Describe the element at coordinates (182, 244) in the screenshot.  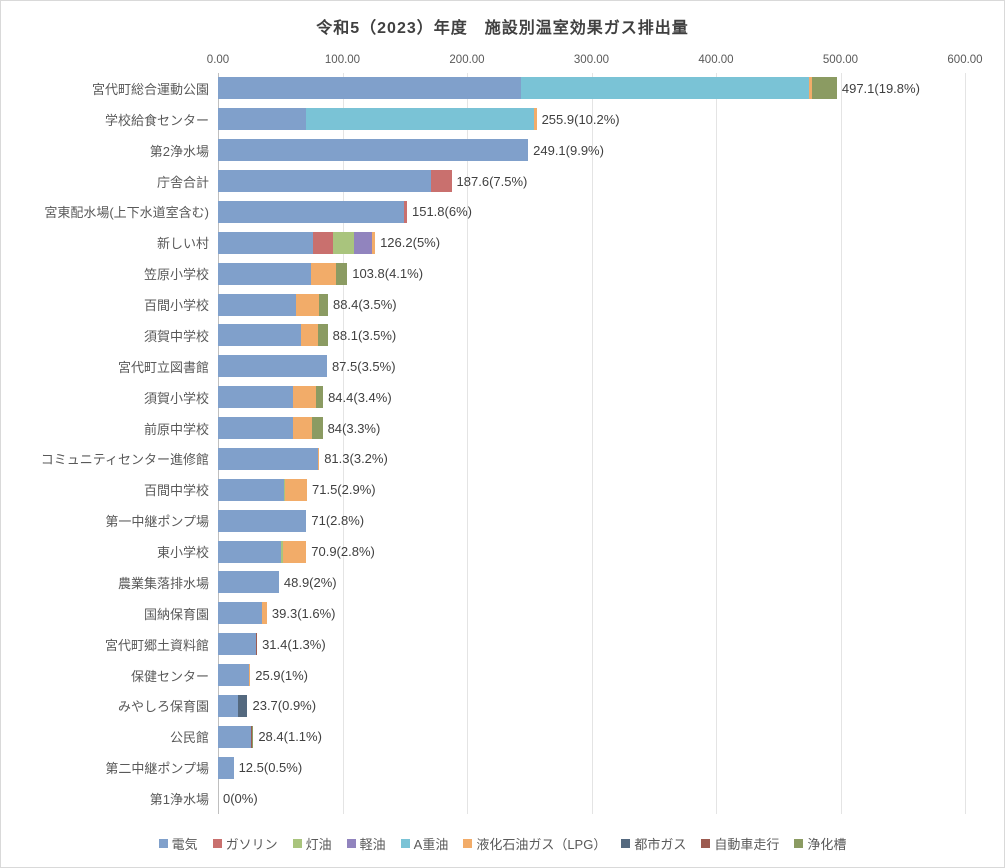
I see `category-label: 新しい村` at that location.